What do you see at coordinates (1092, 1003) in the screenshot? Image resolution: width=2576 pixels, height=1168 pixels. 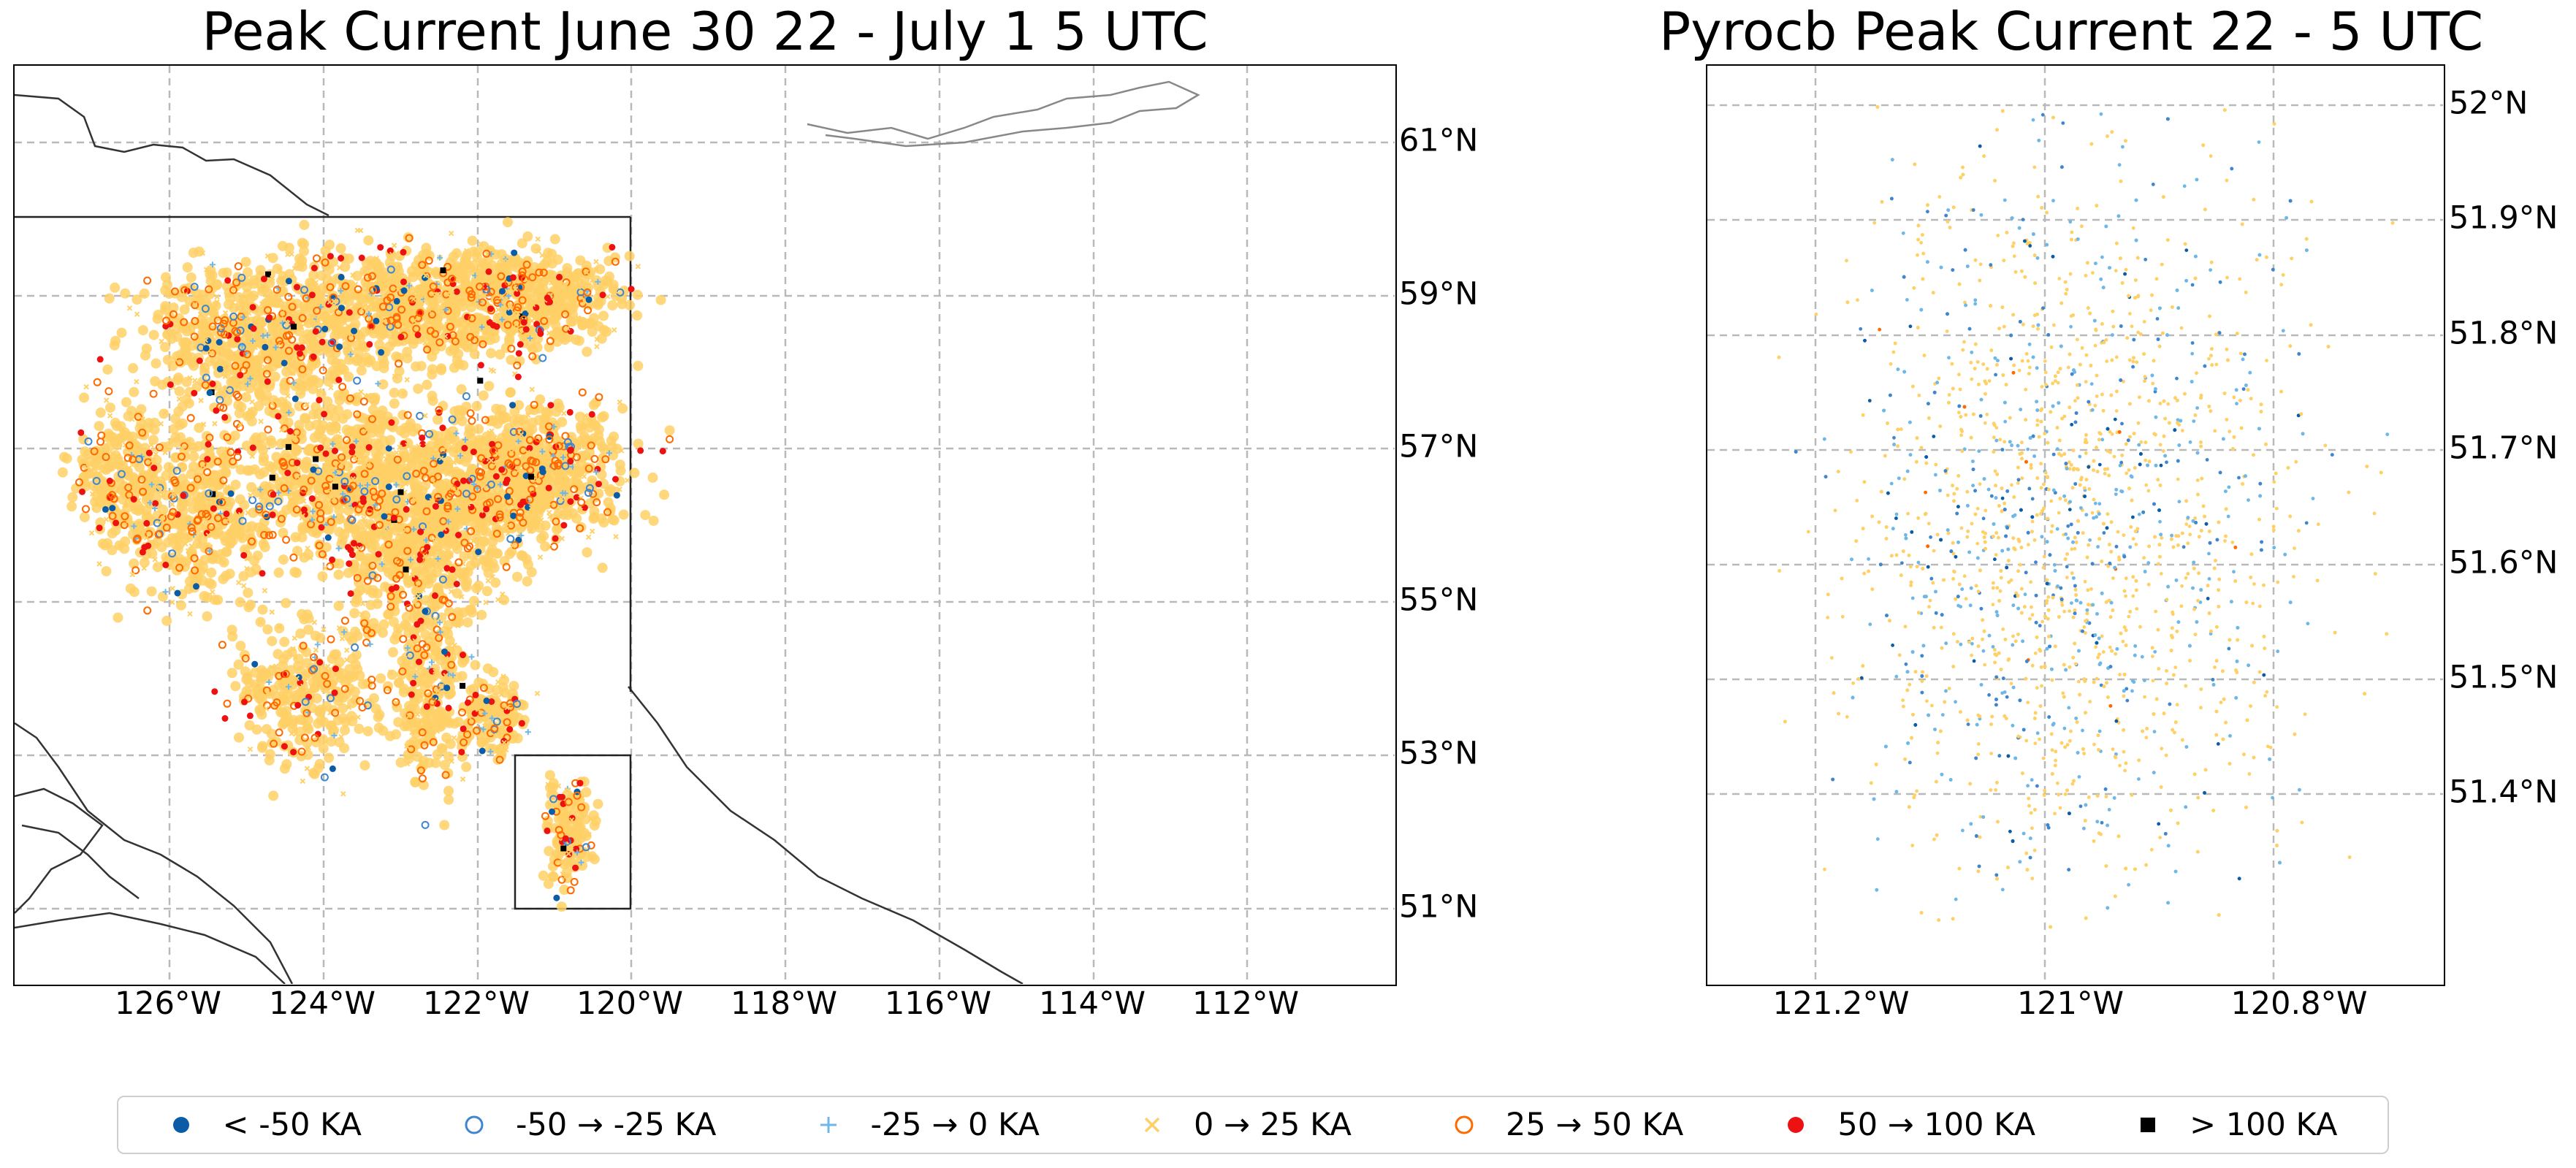 I see `lon-tick-label: 114°W` at bounding box center [1092, 1003].